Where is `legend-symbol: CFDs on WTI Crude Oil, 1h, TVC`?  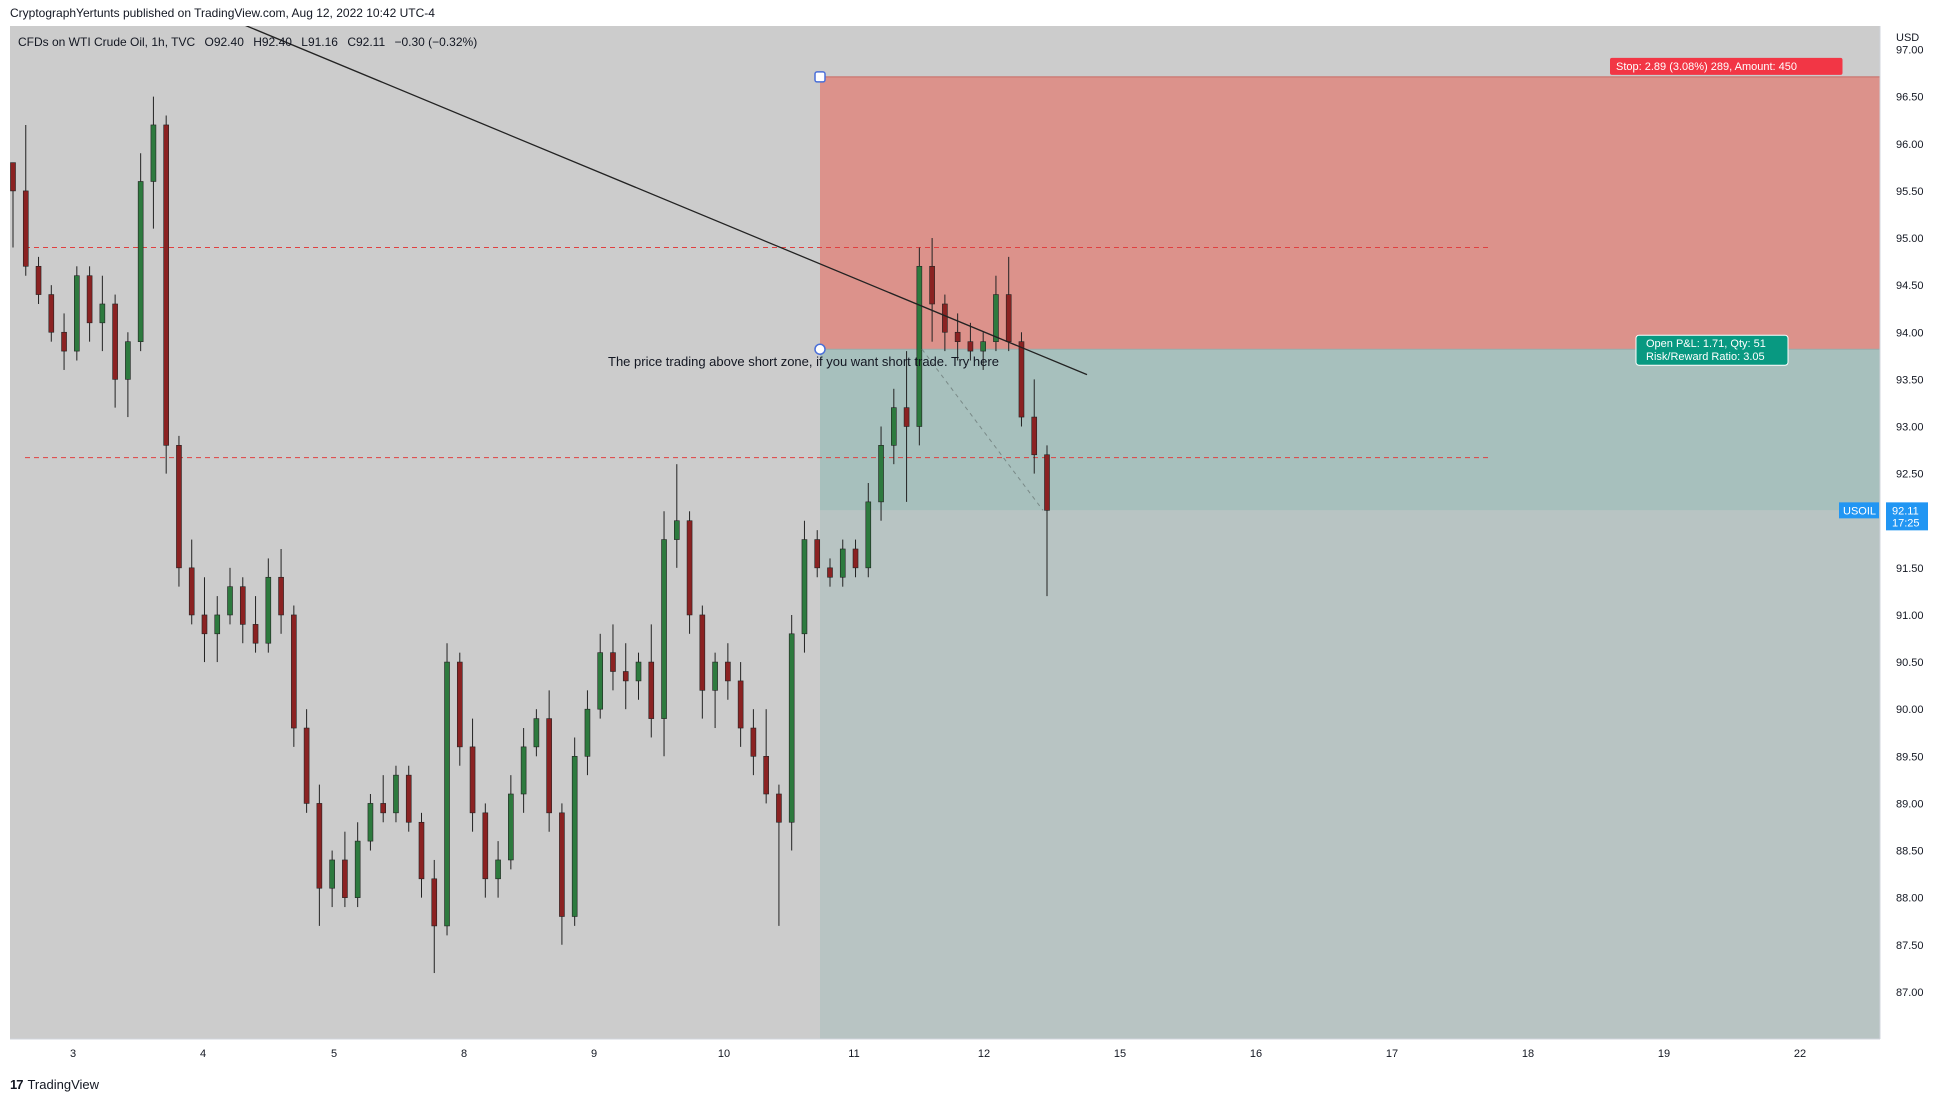
legend-symbol: CFDs on WTI Crude Oil, 1h, TVC is located at coordinates (107, 42).